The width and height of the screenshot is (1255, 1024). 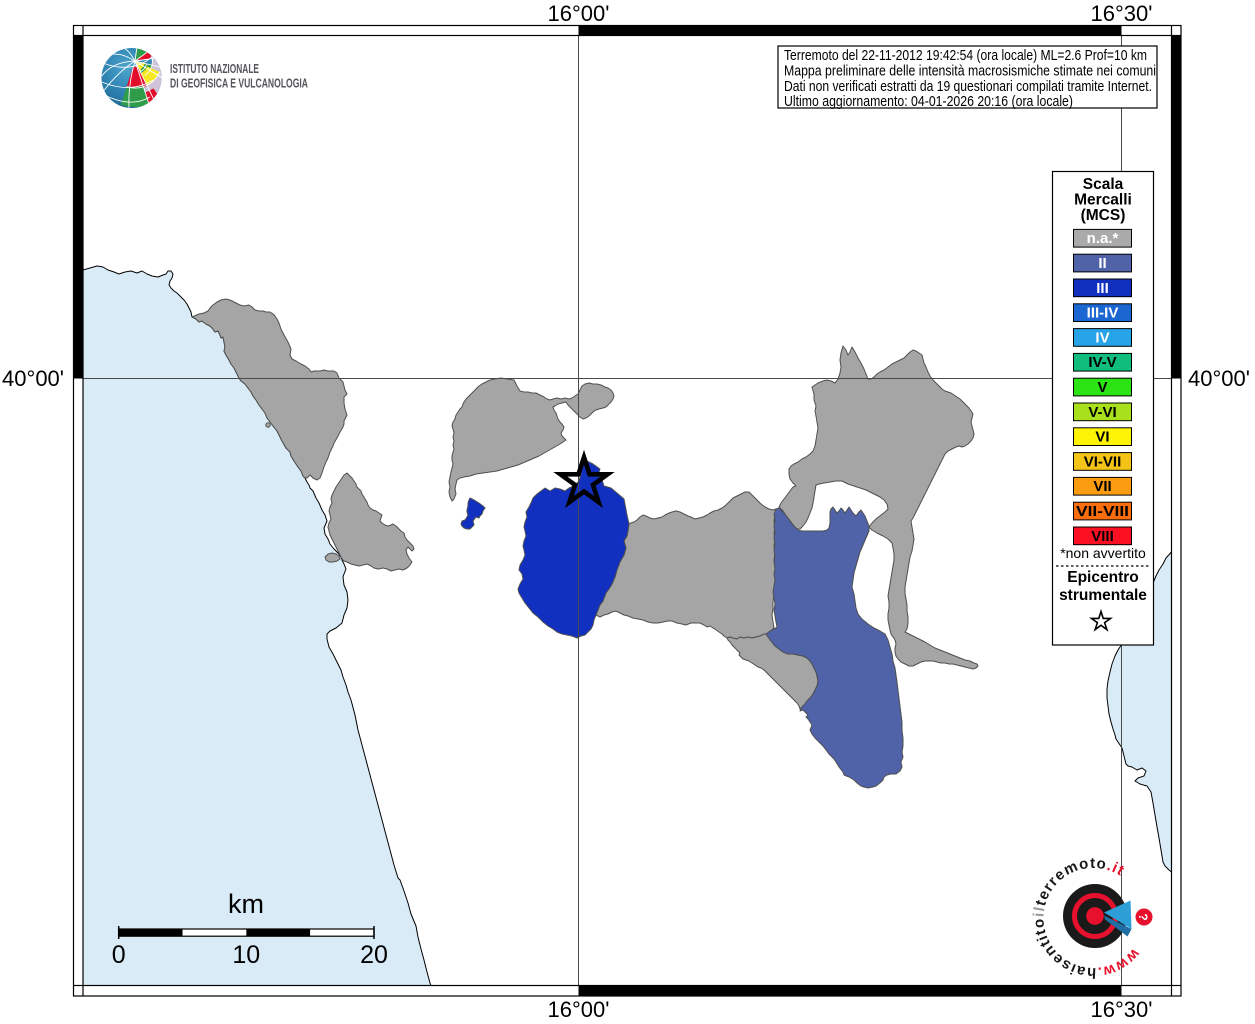 What do you see at coordinates (374, 955) in the screenshot?
I see `svg-text: 20` at bounding box center [374, 955].